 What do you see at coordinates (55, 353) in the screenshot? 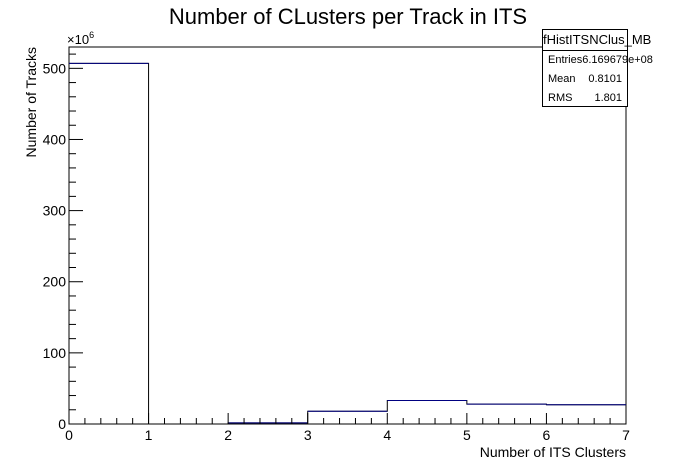
I see `y-tick-label: 100` at bounding box center [55, 353].